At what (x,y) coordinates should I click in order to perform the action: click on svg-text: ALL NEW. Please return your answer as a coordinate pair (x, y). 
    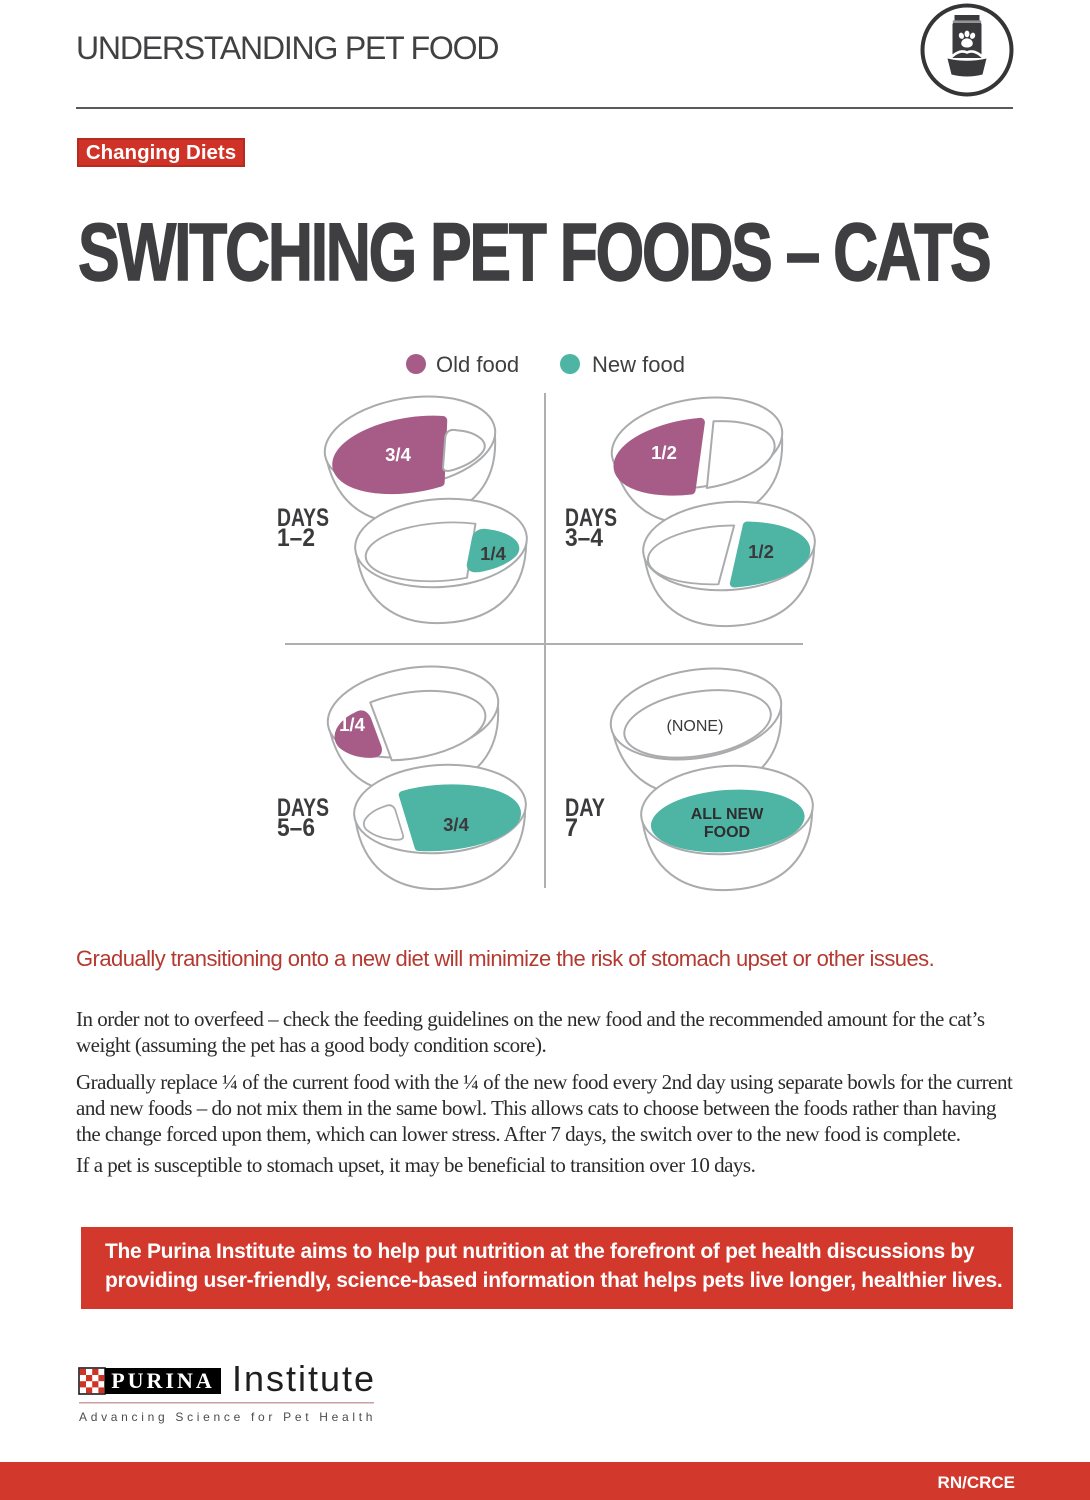
    Looking at the image, I should click on (727, 814).